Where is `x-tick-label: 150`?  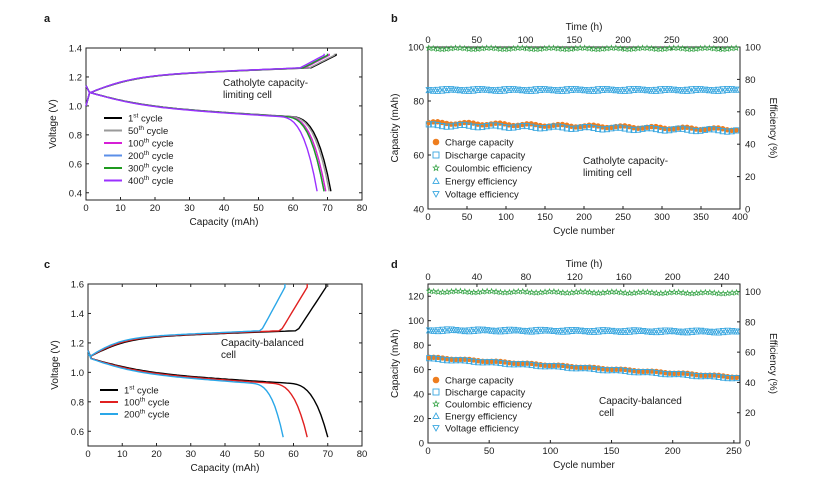 x-tick-label: 150 is located at coordinates (545, 217).